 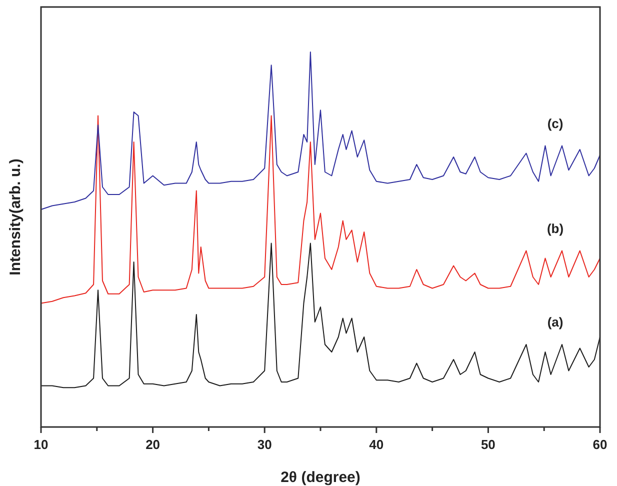 What do you see at coordinates (41, 444) in the screenshot?
I see `x-tick-label: 10` at bounding box center [41, 444].